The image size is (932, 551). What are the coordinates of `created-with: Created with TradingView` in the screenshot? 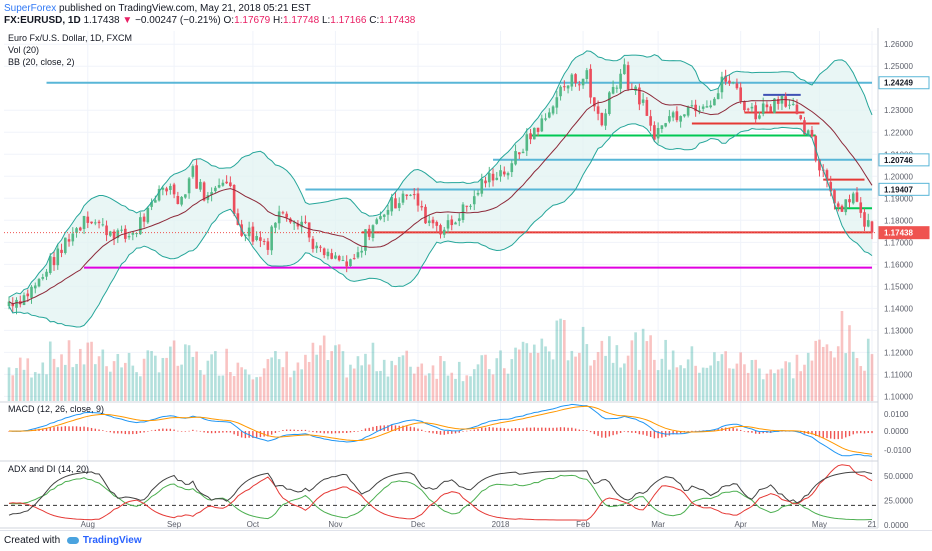 It's located at (73, 540).